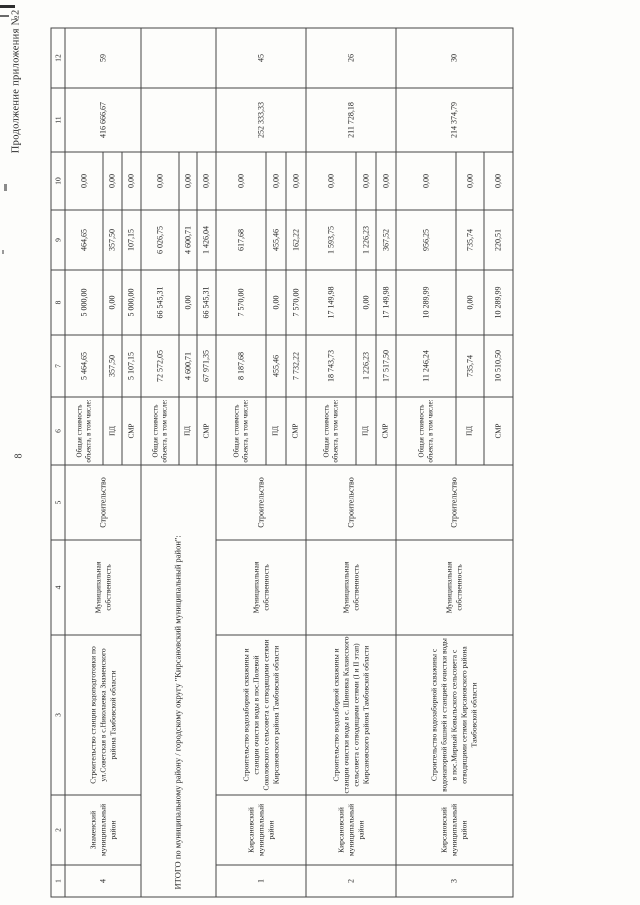 Image resolution: width=640 pixels, height=905 pixels. I want to click on value-cell: 11 246,24, so click(425, 365).